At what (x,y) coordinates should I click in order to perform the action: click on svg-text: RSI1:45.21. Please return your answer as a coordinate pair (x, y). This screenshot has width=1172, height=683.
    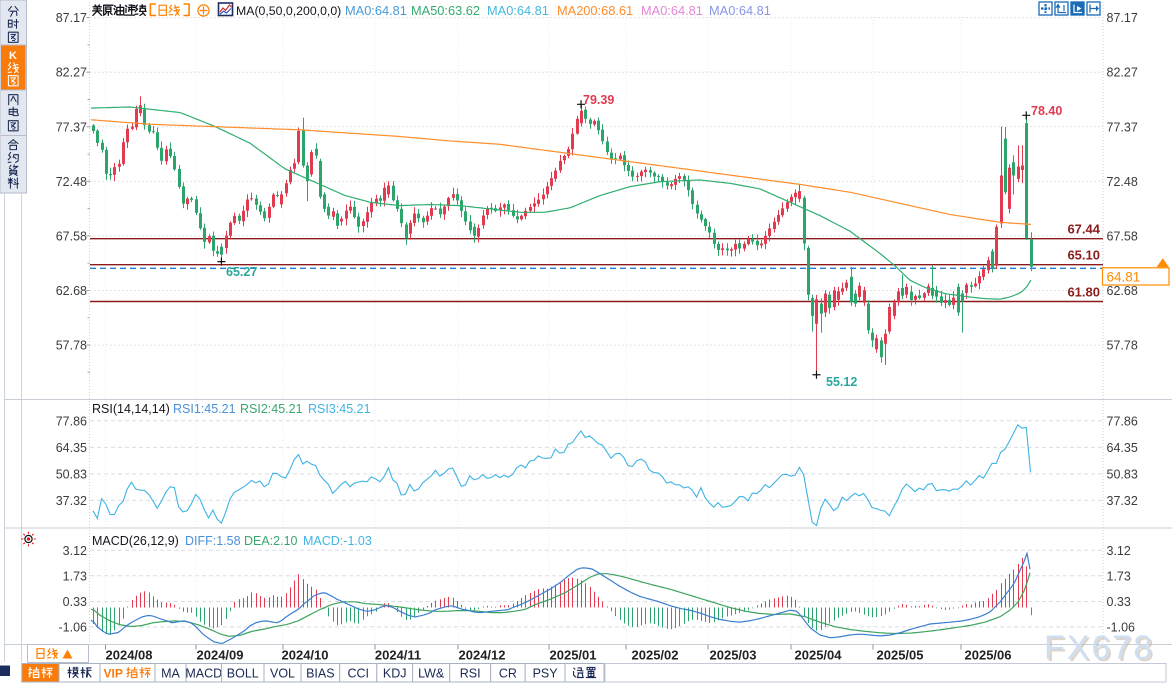
    Looking at the image, I should click on (204, 409).